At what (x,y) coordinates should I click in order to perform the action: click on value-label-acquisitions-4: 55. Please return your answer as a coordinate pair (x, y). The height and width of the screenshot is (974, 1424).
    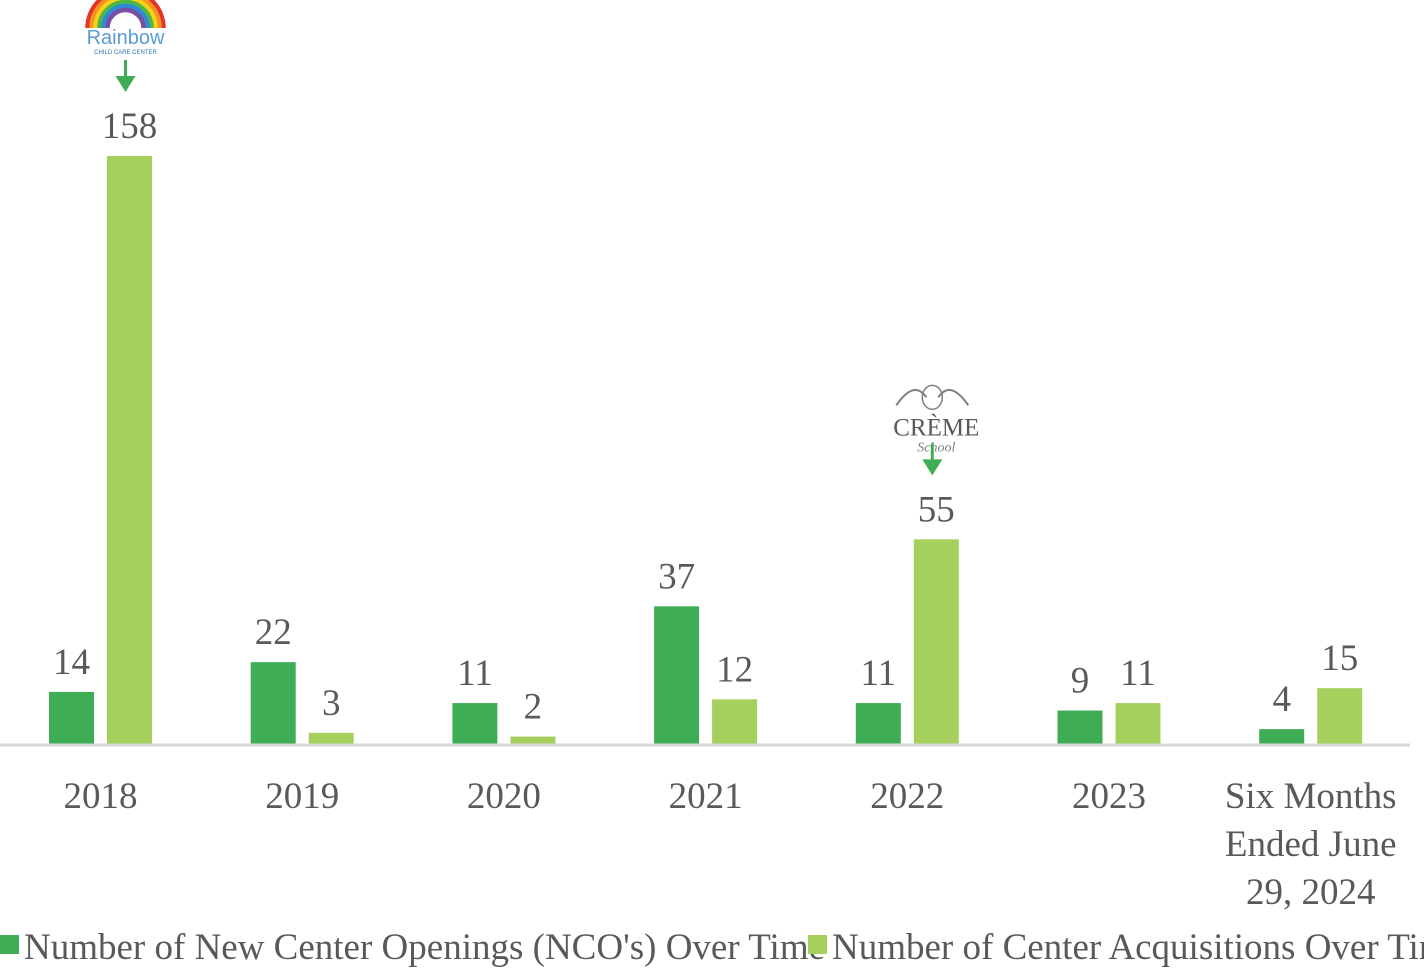
    Looking at the image, I should click on (936, 509).